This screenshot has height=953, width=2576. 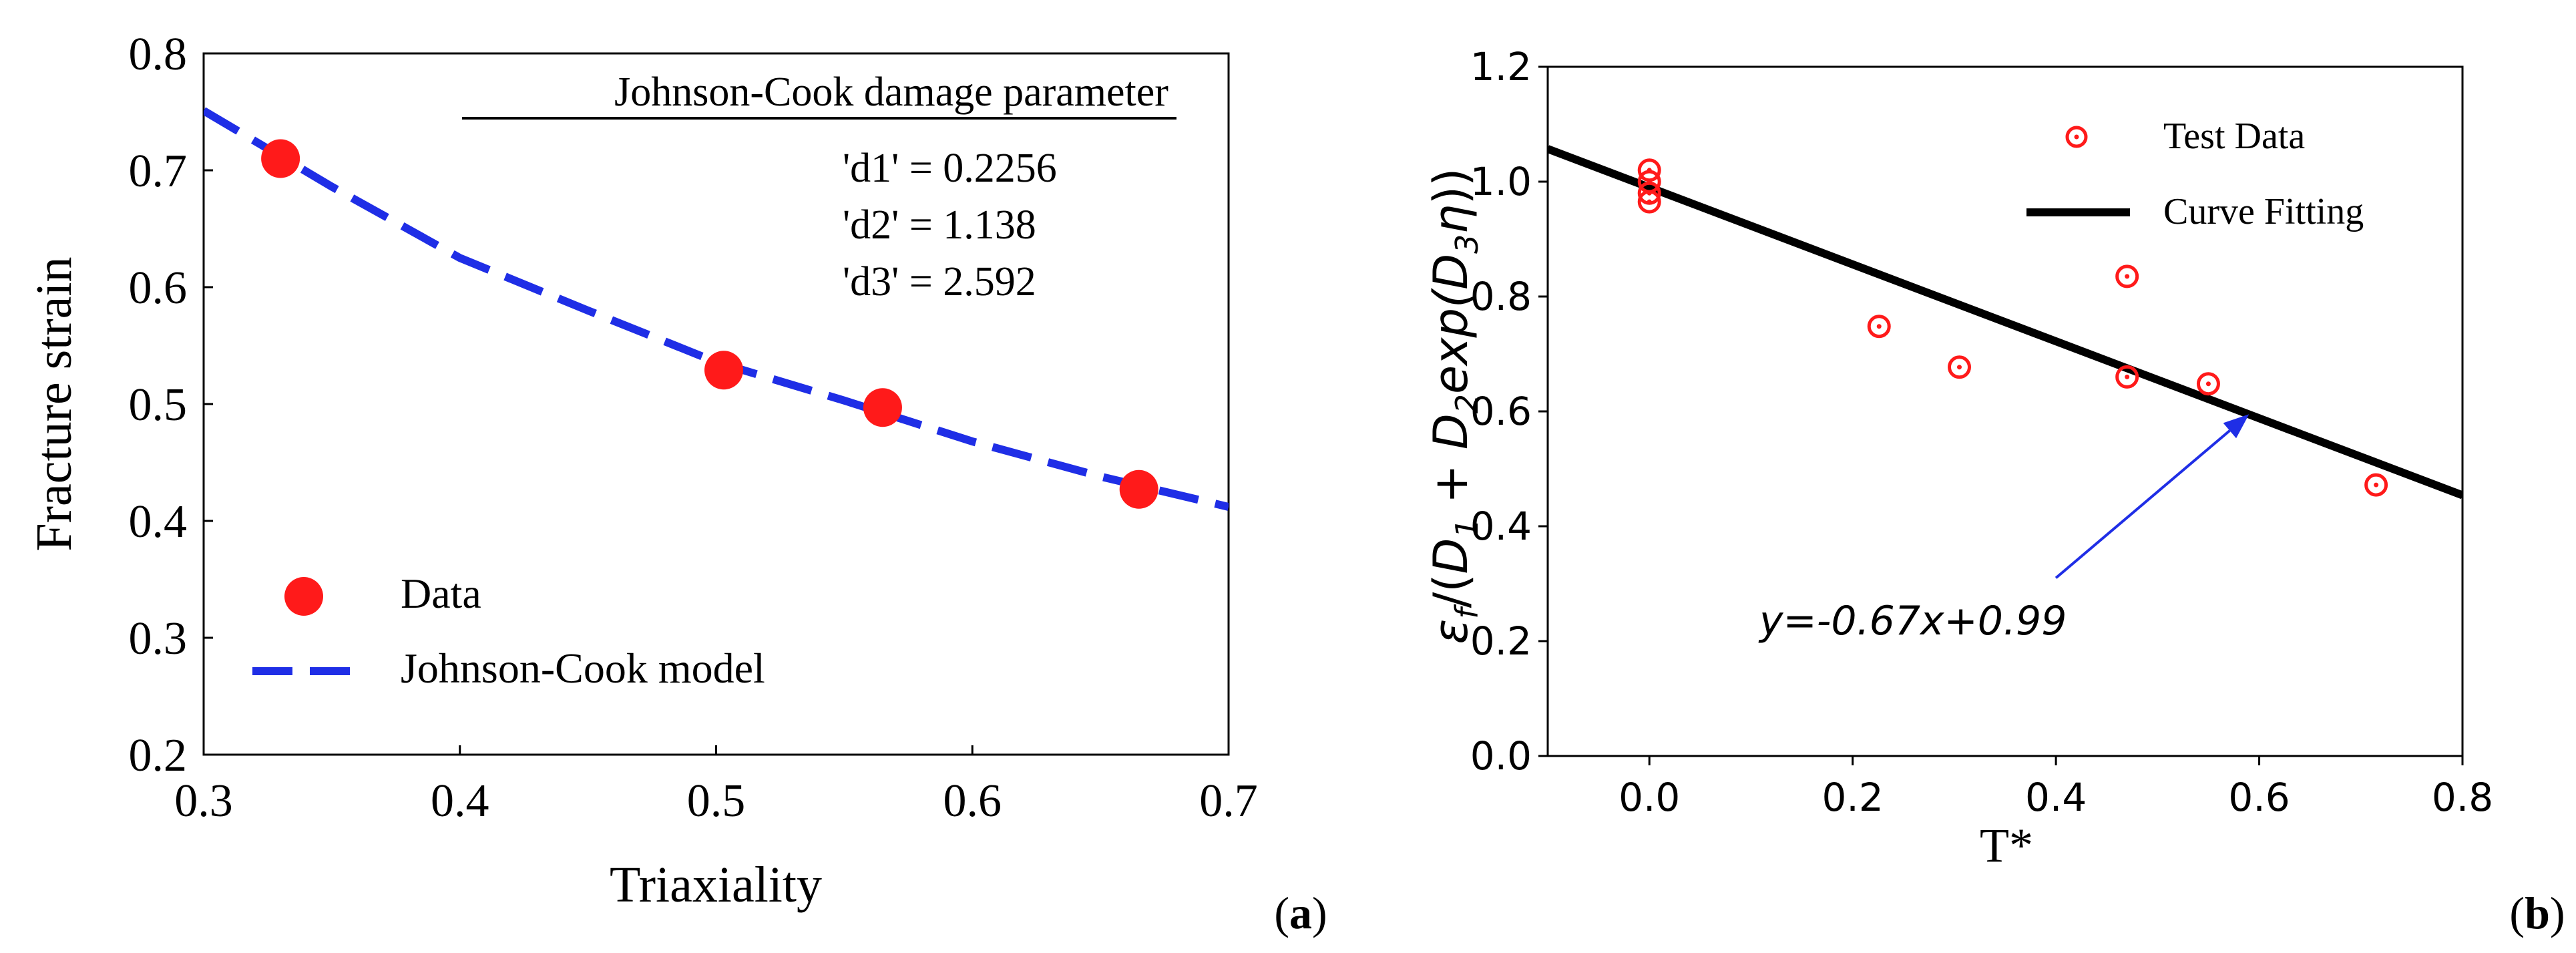 I want to click on chart-a-ytick-label: 0.7, so click(x=158, y=171).